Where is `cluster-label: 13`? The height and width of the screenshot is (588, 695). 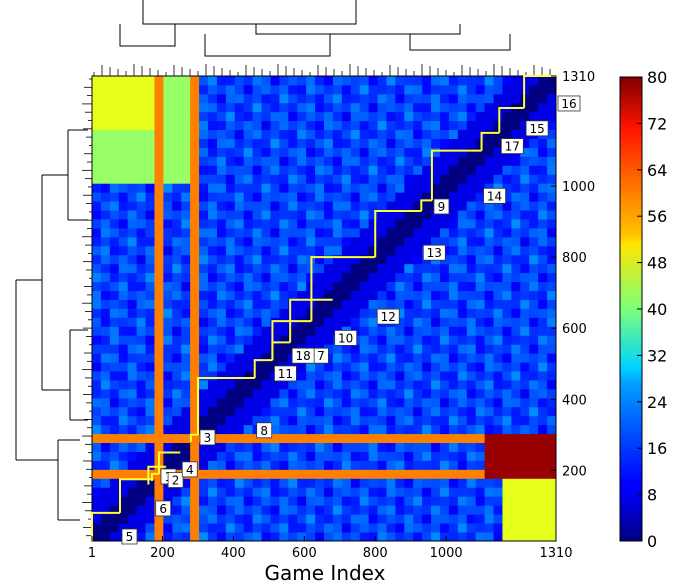
cluster-label: 13 is located at coordinates (434, 252).